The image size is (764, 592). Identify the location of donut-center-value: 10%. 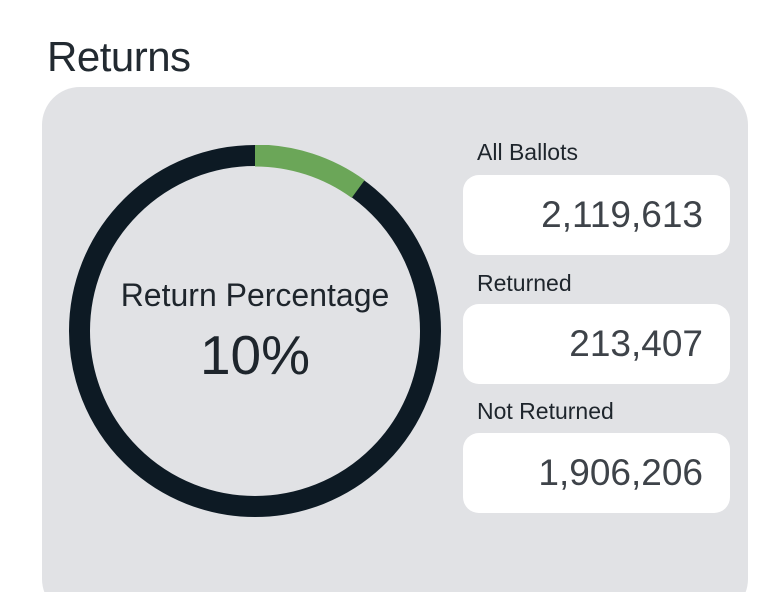
(255, 355).